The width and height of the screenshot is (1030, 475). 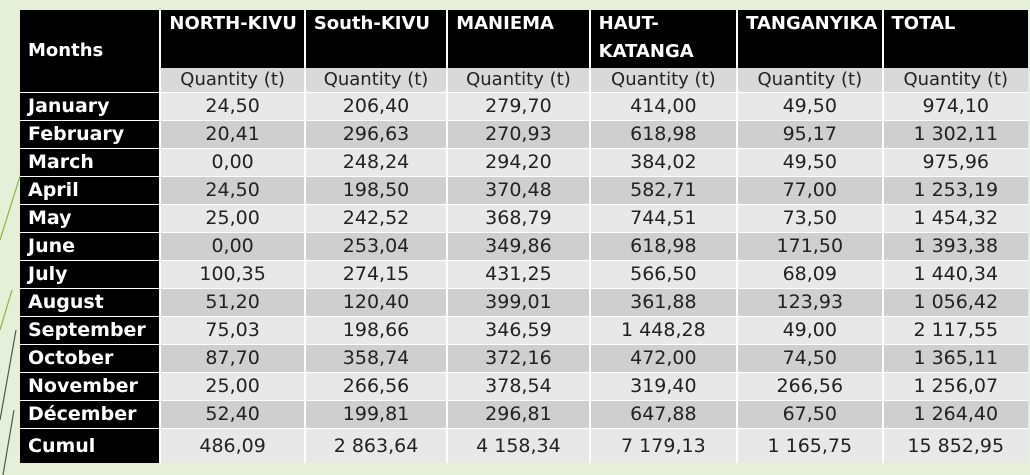 What do you see at coordinates (232, 445) in the screenshot?
I see `quantity-cell: 486,09` at bounding box center [232, 445].